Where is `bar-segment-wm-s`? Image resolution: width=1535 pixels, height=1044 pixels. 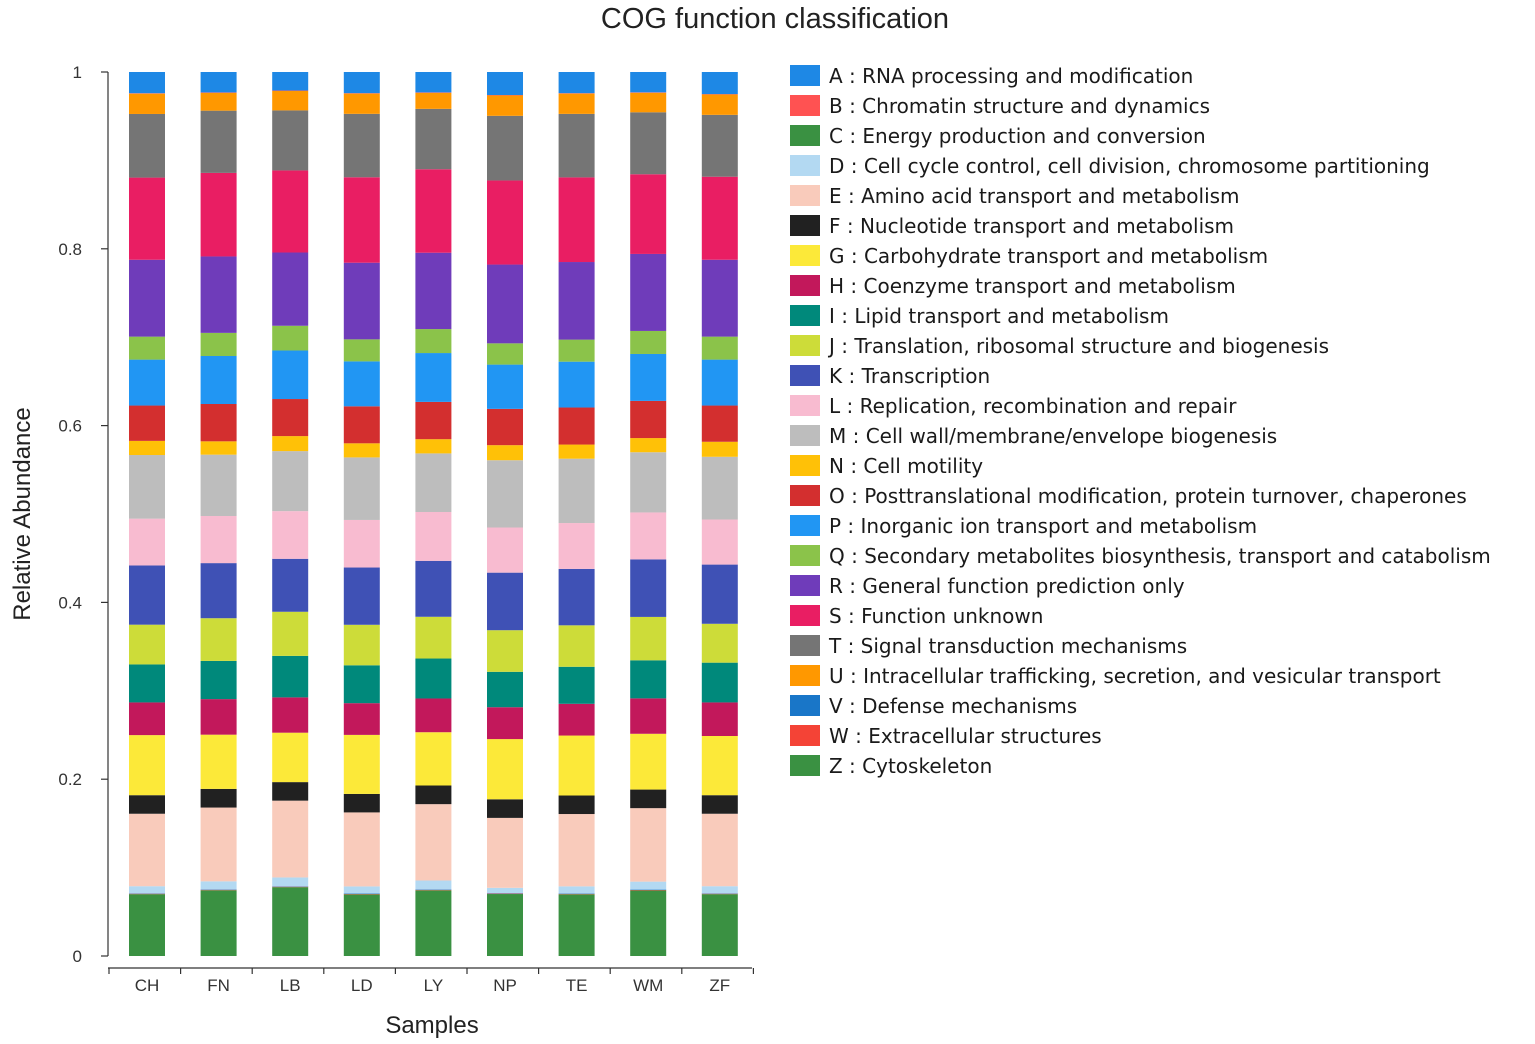
bar-segment-wm-s is located at coordinates (648, 214).